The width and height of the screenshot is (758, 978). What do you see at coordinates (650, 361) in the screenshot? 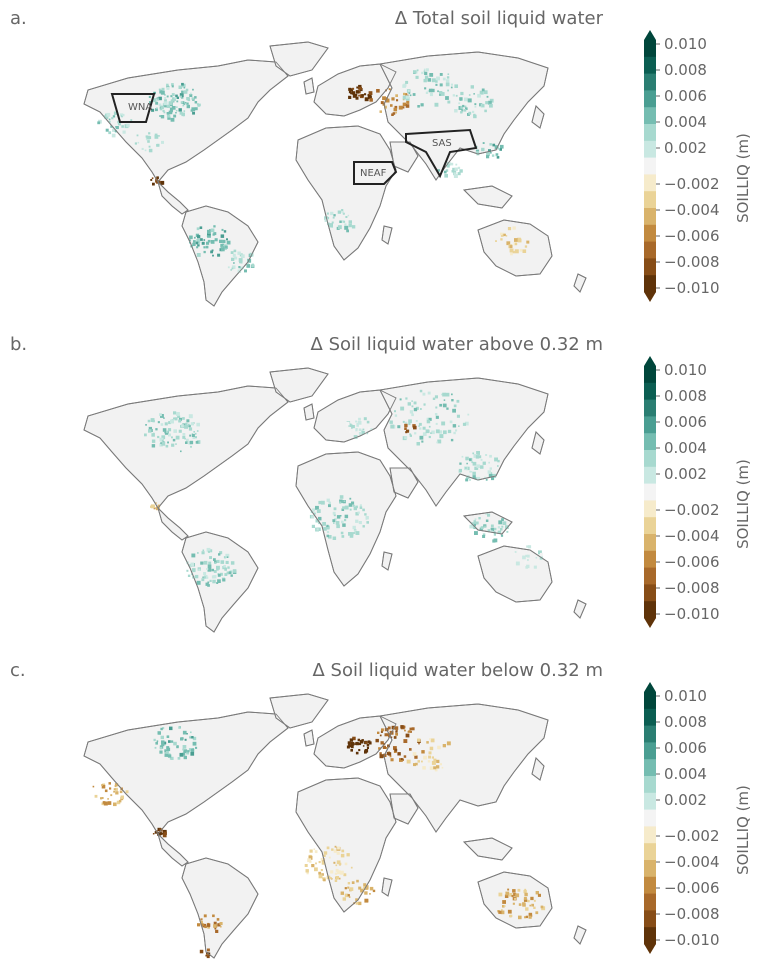
I see `colorbar-extend-max` at bounding box center [650, 361].